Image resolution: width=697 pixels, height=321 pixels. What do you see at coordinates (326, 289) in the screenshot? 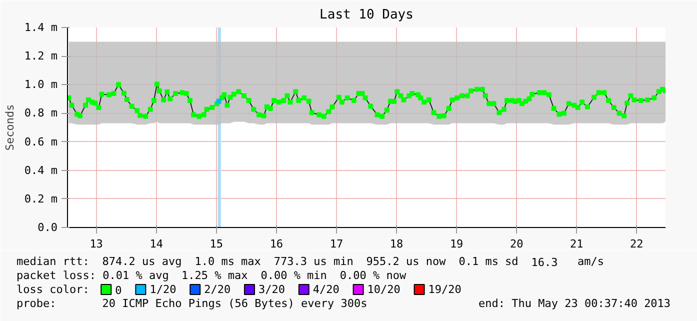
I see `legend-label: 4/20` at bounding box center [326, 289].